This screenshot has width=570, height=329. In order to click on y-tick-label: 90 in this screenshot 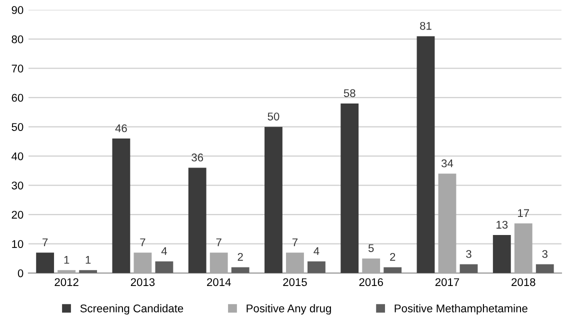, I will do `click(18, 10)`.